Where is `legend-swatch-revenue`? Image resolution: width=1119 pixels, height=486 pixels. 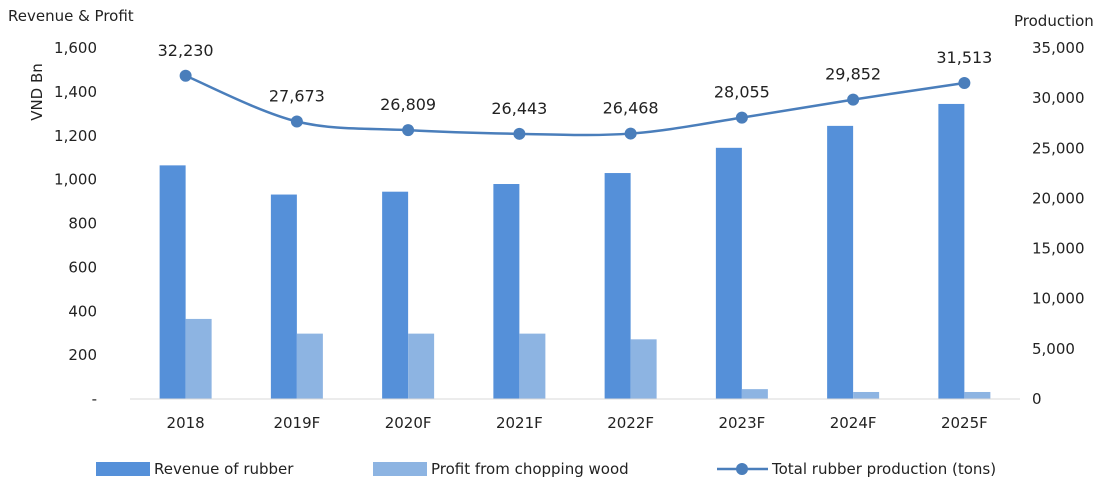
legend-swatch-revenue is located at coordinates (123, 469).